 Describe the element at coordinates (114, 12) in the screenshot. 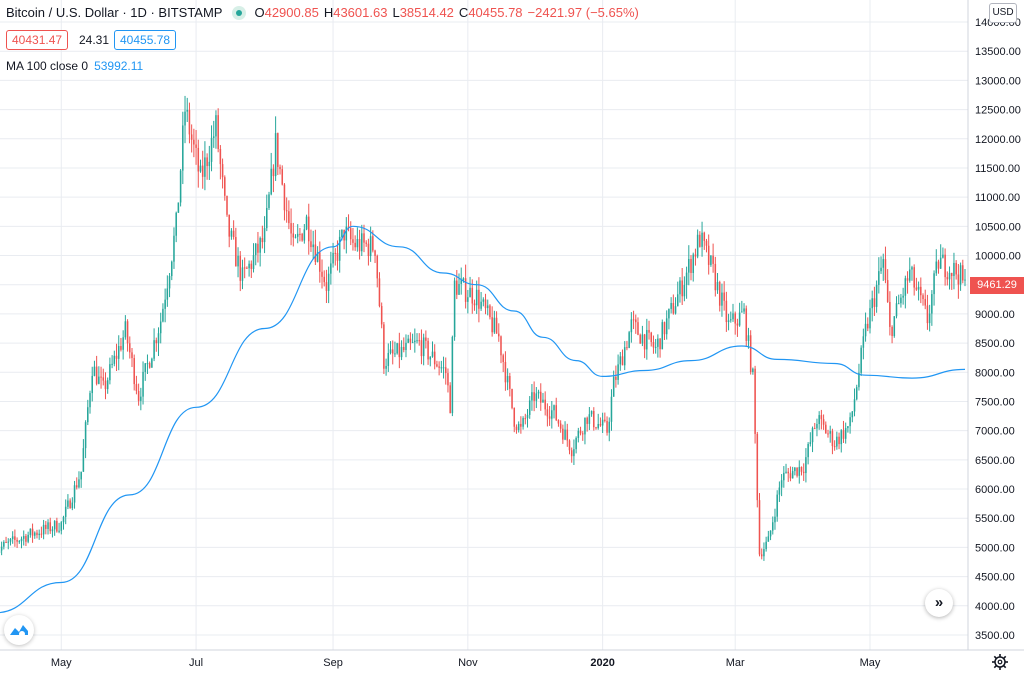

I see `symbol-title: Bitcoin / U.S. Dollar · 1D · BITSTAMP` at that location.